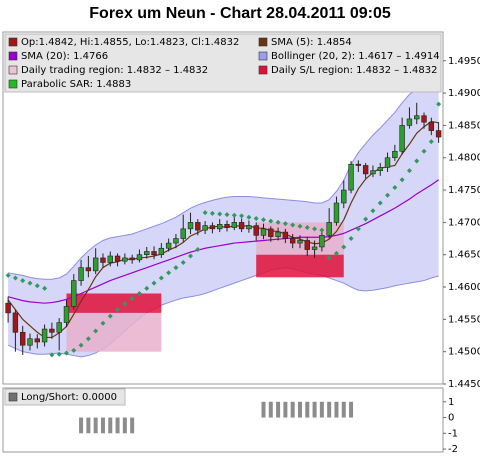 This screenshot has height=457, width=480. What do you see at coordinates (464, 319) in the screenshot?
I see `y-tick-label: 1.4550` at bounding box center [464, 319].